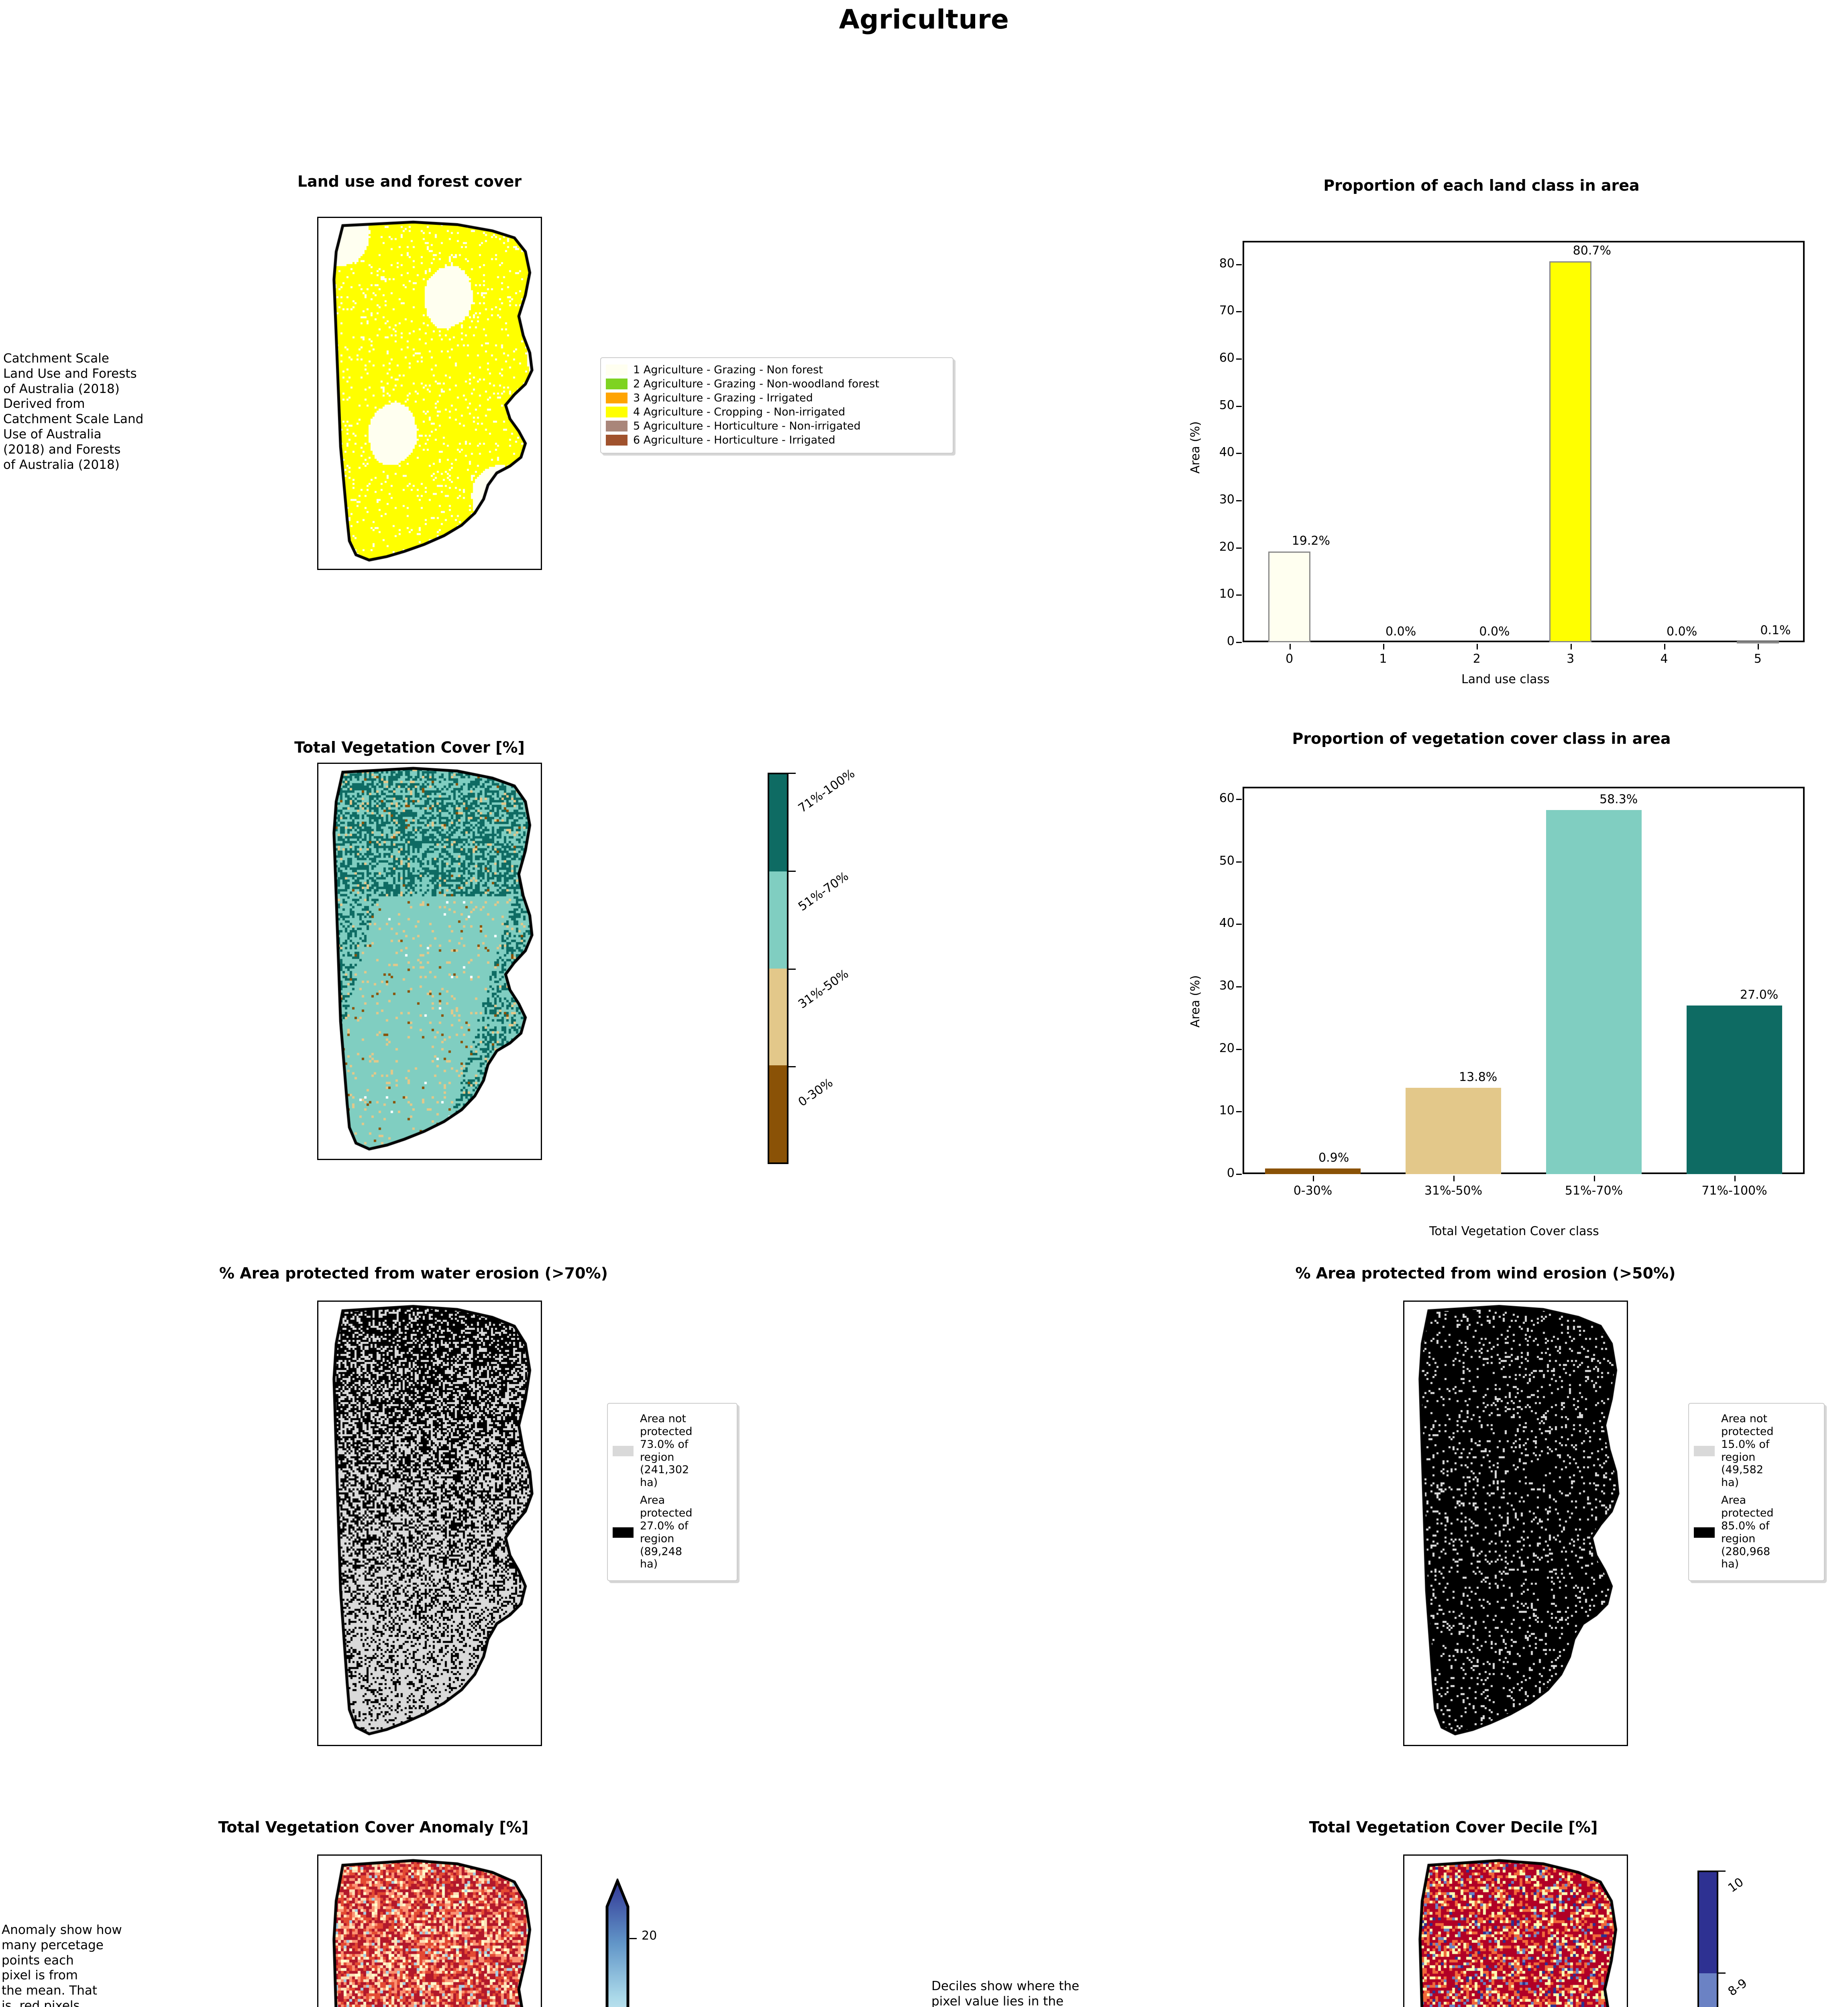  What do you see at coordinates (1592, 250) in the screenshot?
I see `bar-value-label: 80.7%` at bounding box center [1592, 250].